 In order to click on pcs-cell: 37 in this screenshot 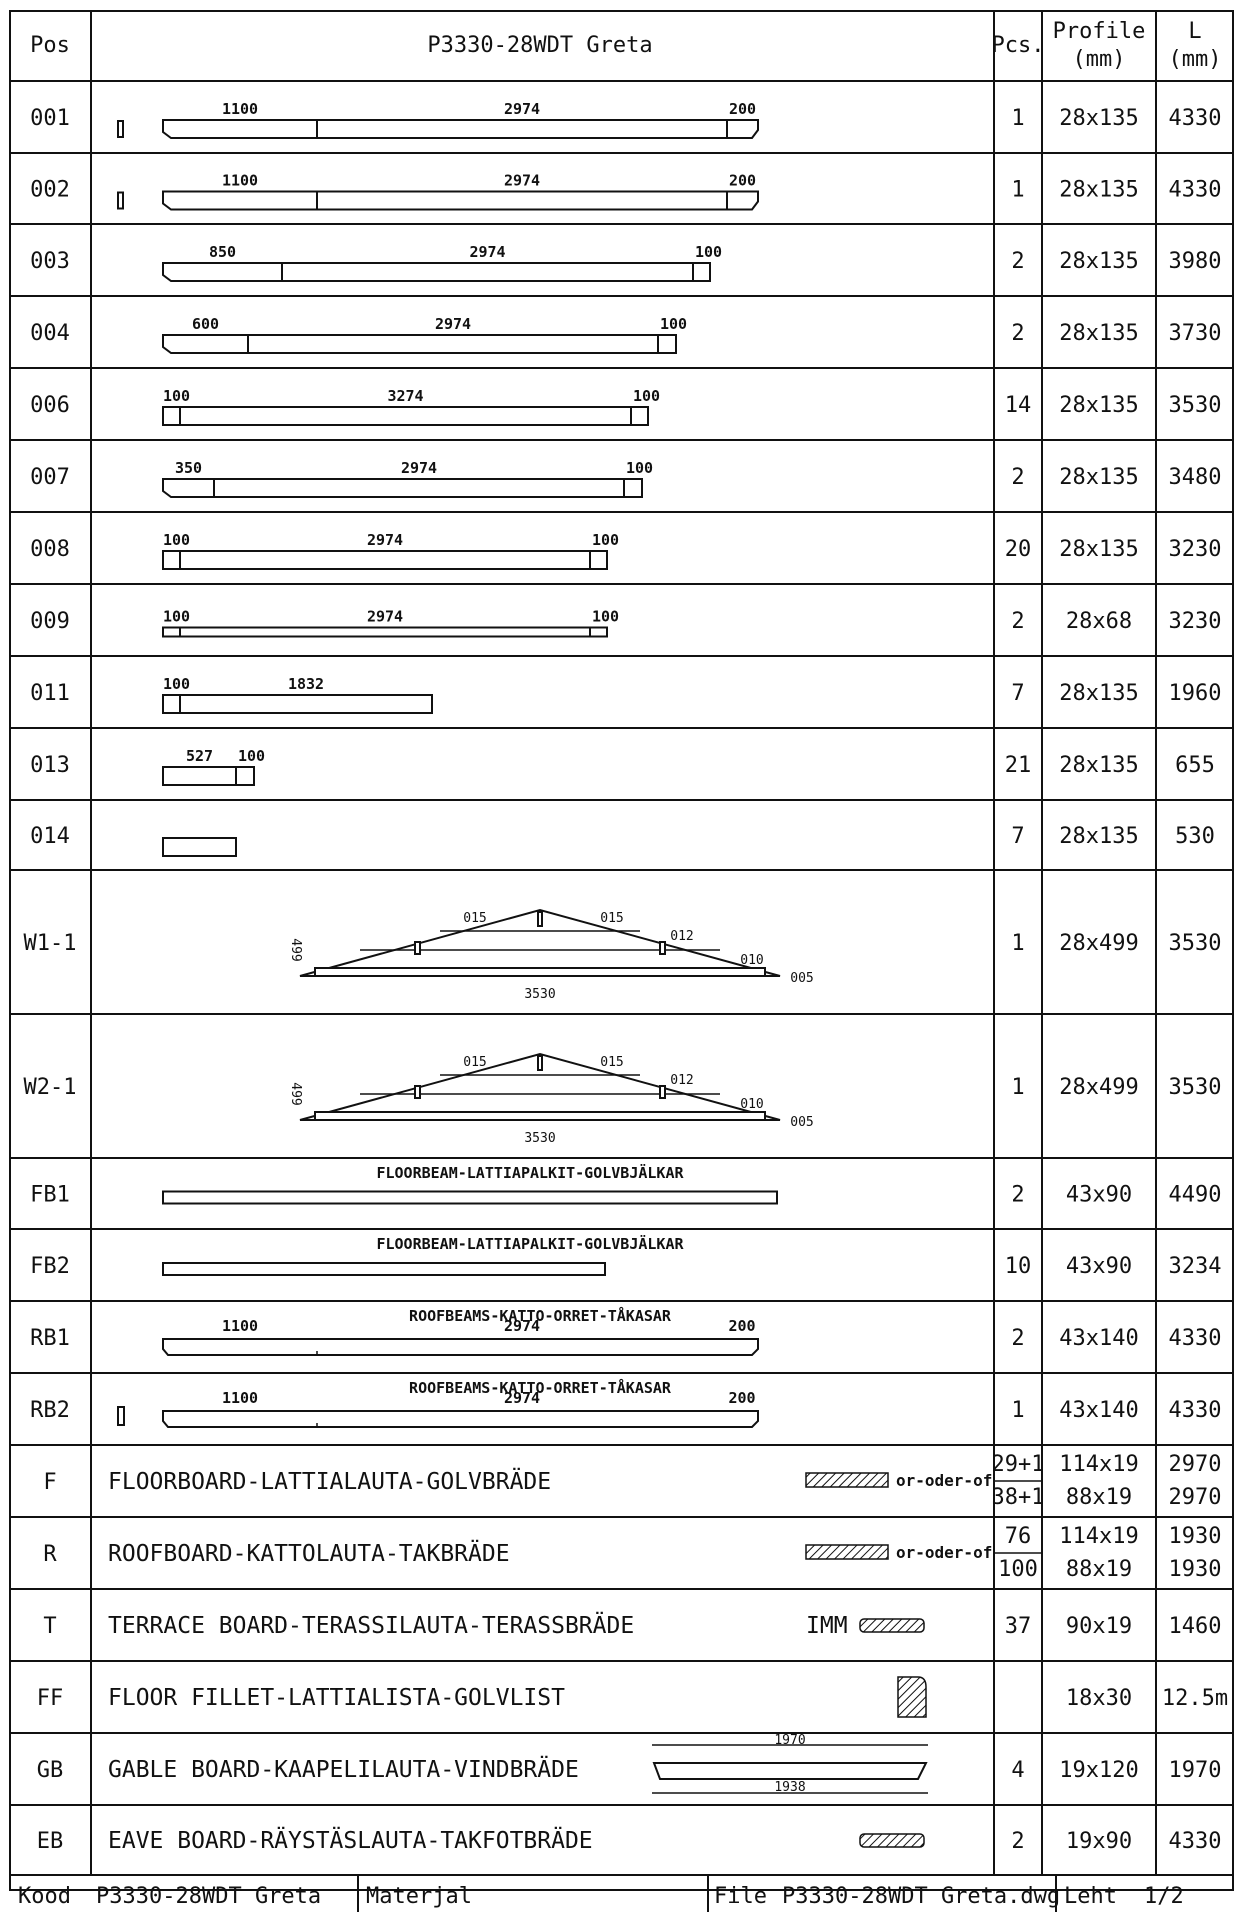, I will do `click(1018, 1626)`.